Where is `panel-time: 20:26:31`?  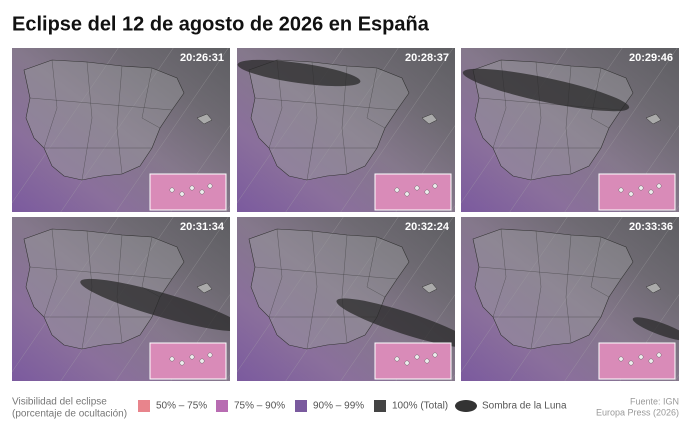
panel-time: 20:26:31 is located at coordinates (202, 58).